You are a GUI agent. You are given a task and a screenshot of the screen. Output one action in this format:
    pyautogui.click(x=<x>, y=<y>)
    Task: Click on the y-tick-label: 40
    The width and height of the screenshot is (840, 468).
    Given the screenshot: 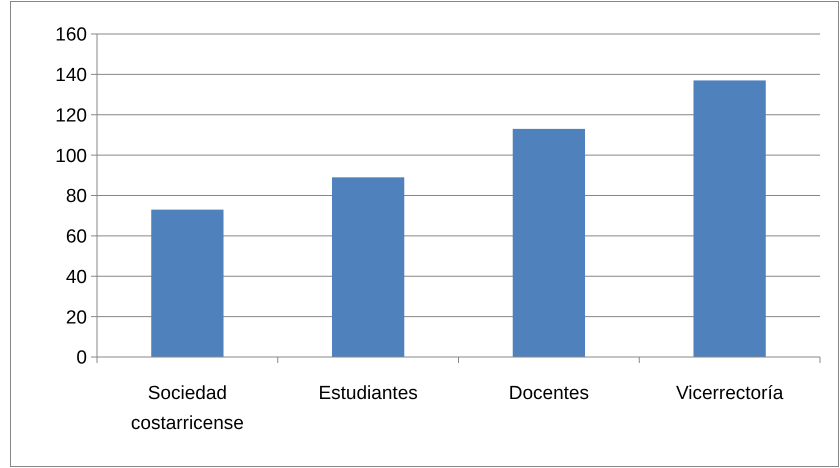 What is the action you would take?
    pyautogui.click(x=76, y=277)
    